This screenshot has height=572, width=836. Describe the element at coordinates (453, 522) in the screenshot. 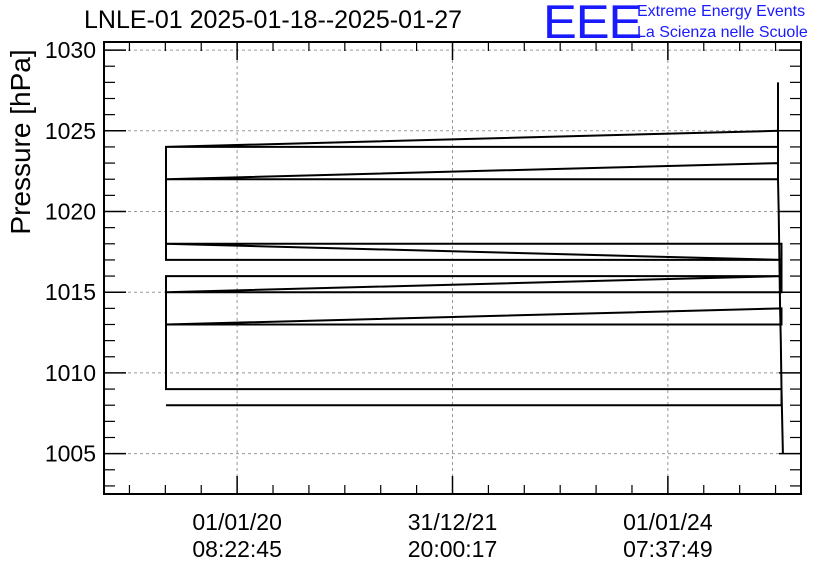

I see `x-tick-label-date: 31/12/21` at that location.